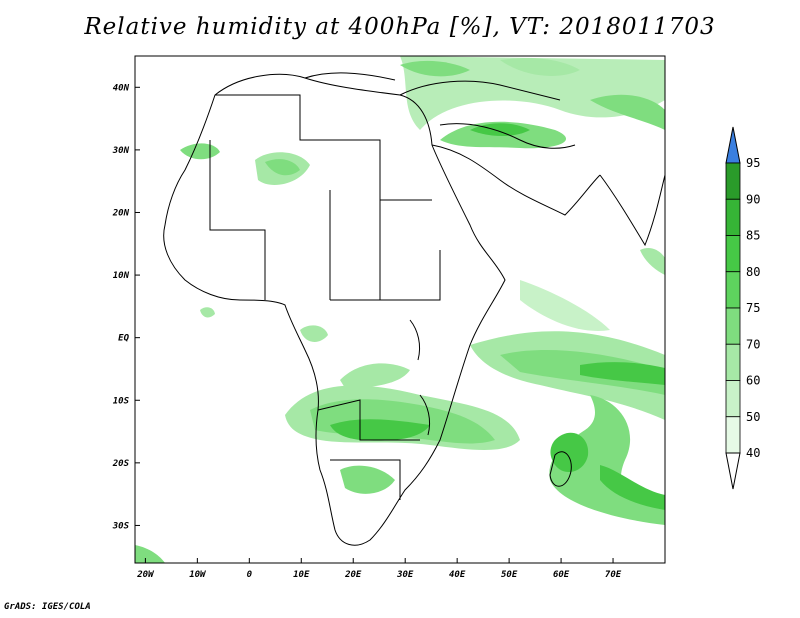 This screenshot has width=800, height=618. I want to click on lon-tick-label: 50E, so click(509, 575).